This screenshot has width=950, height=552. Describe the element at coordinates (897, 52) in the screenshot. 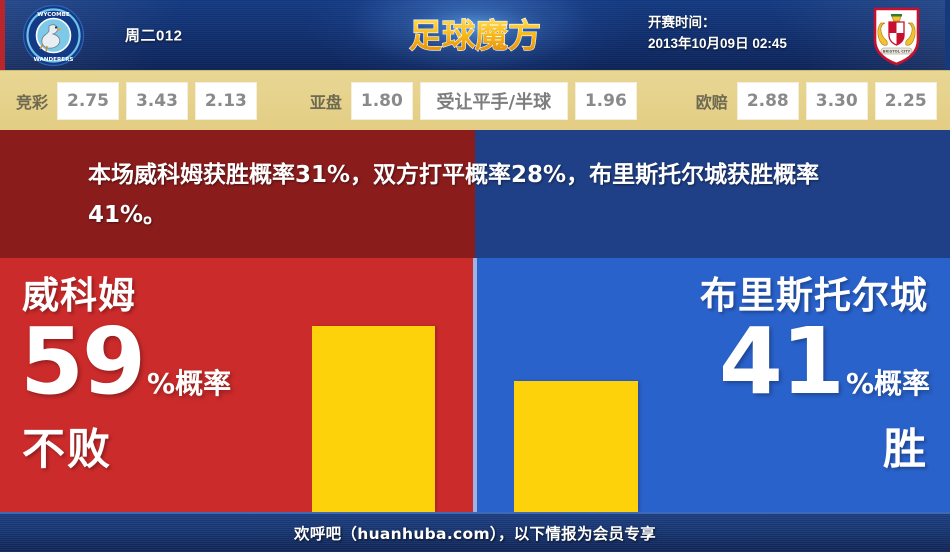

I see `svg-text: BRISTOL CITY` at that location.